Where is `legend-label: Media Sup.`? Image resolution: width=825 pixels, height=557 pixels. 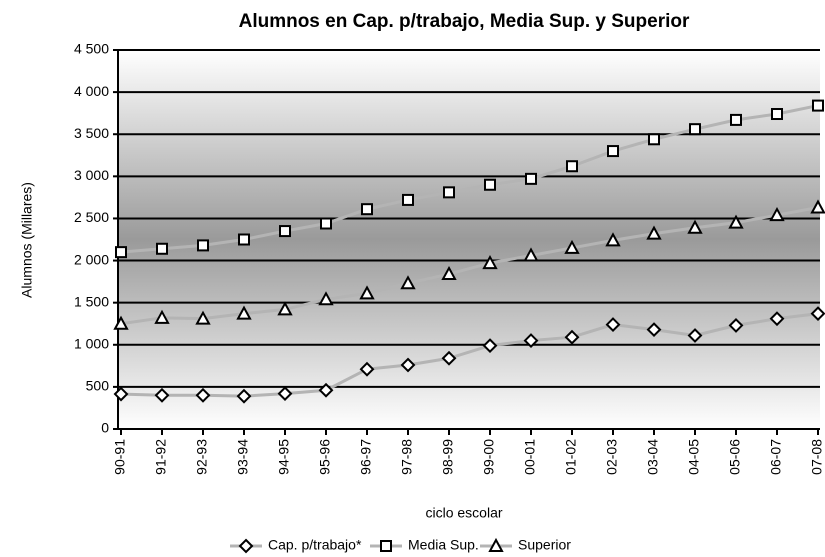 legend-label: Media Sup. is located at coordinates (443, 545).